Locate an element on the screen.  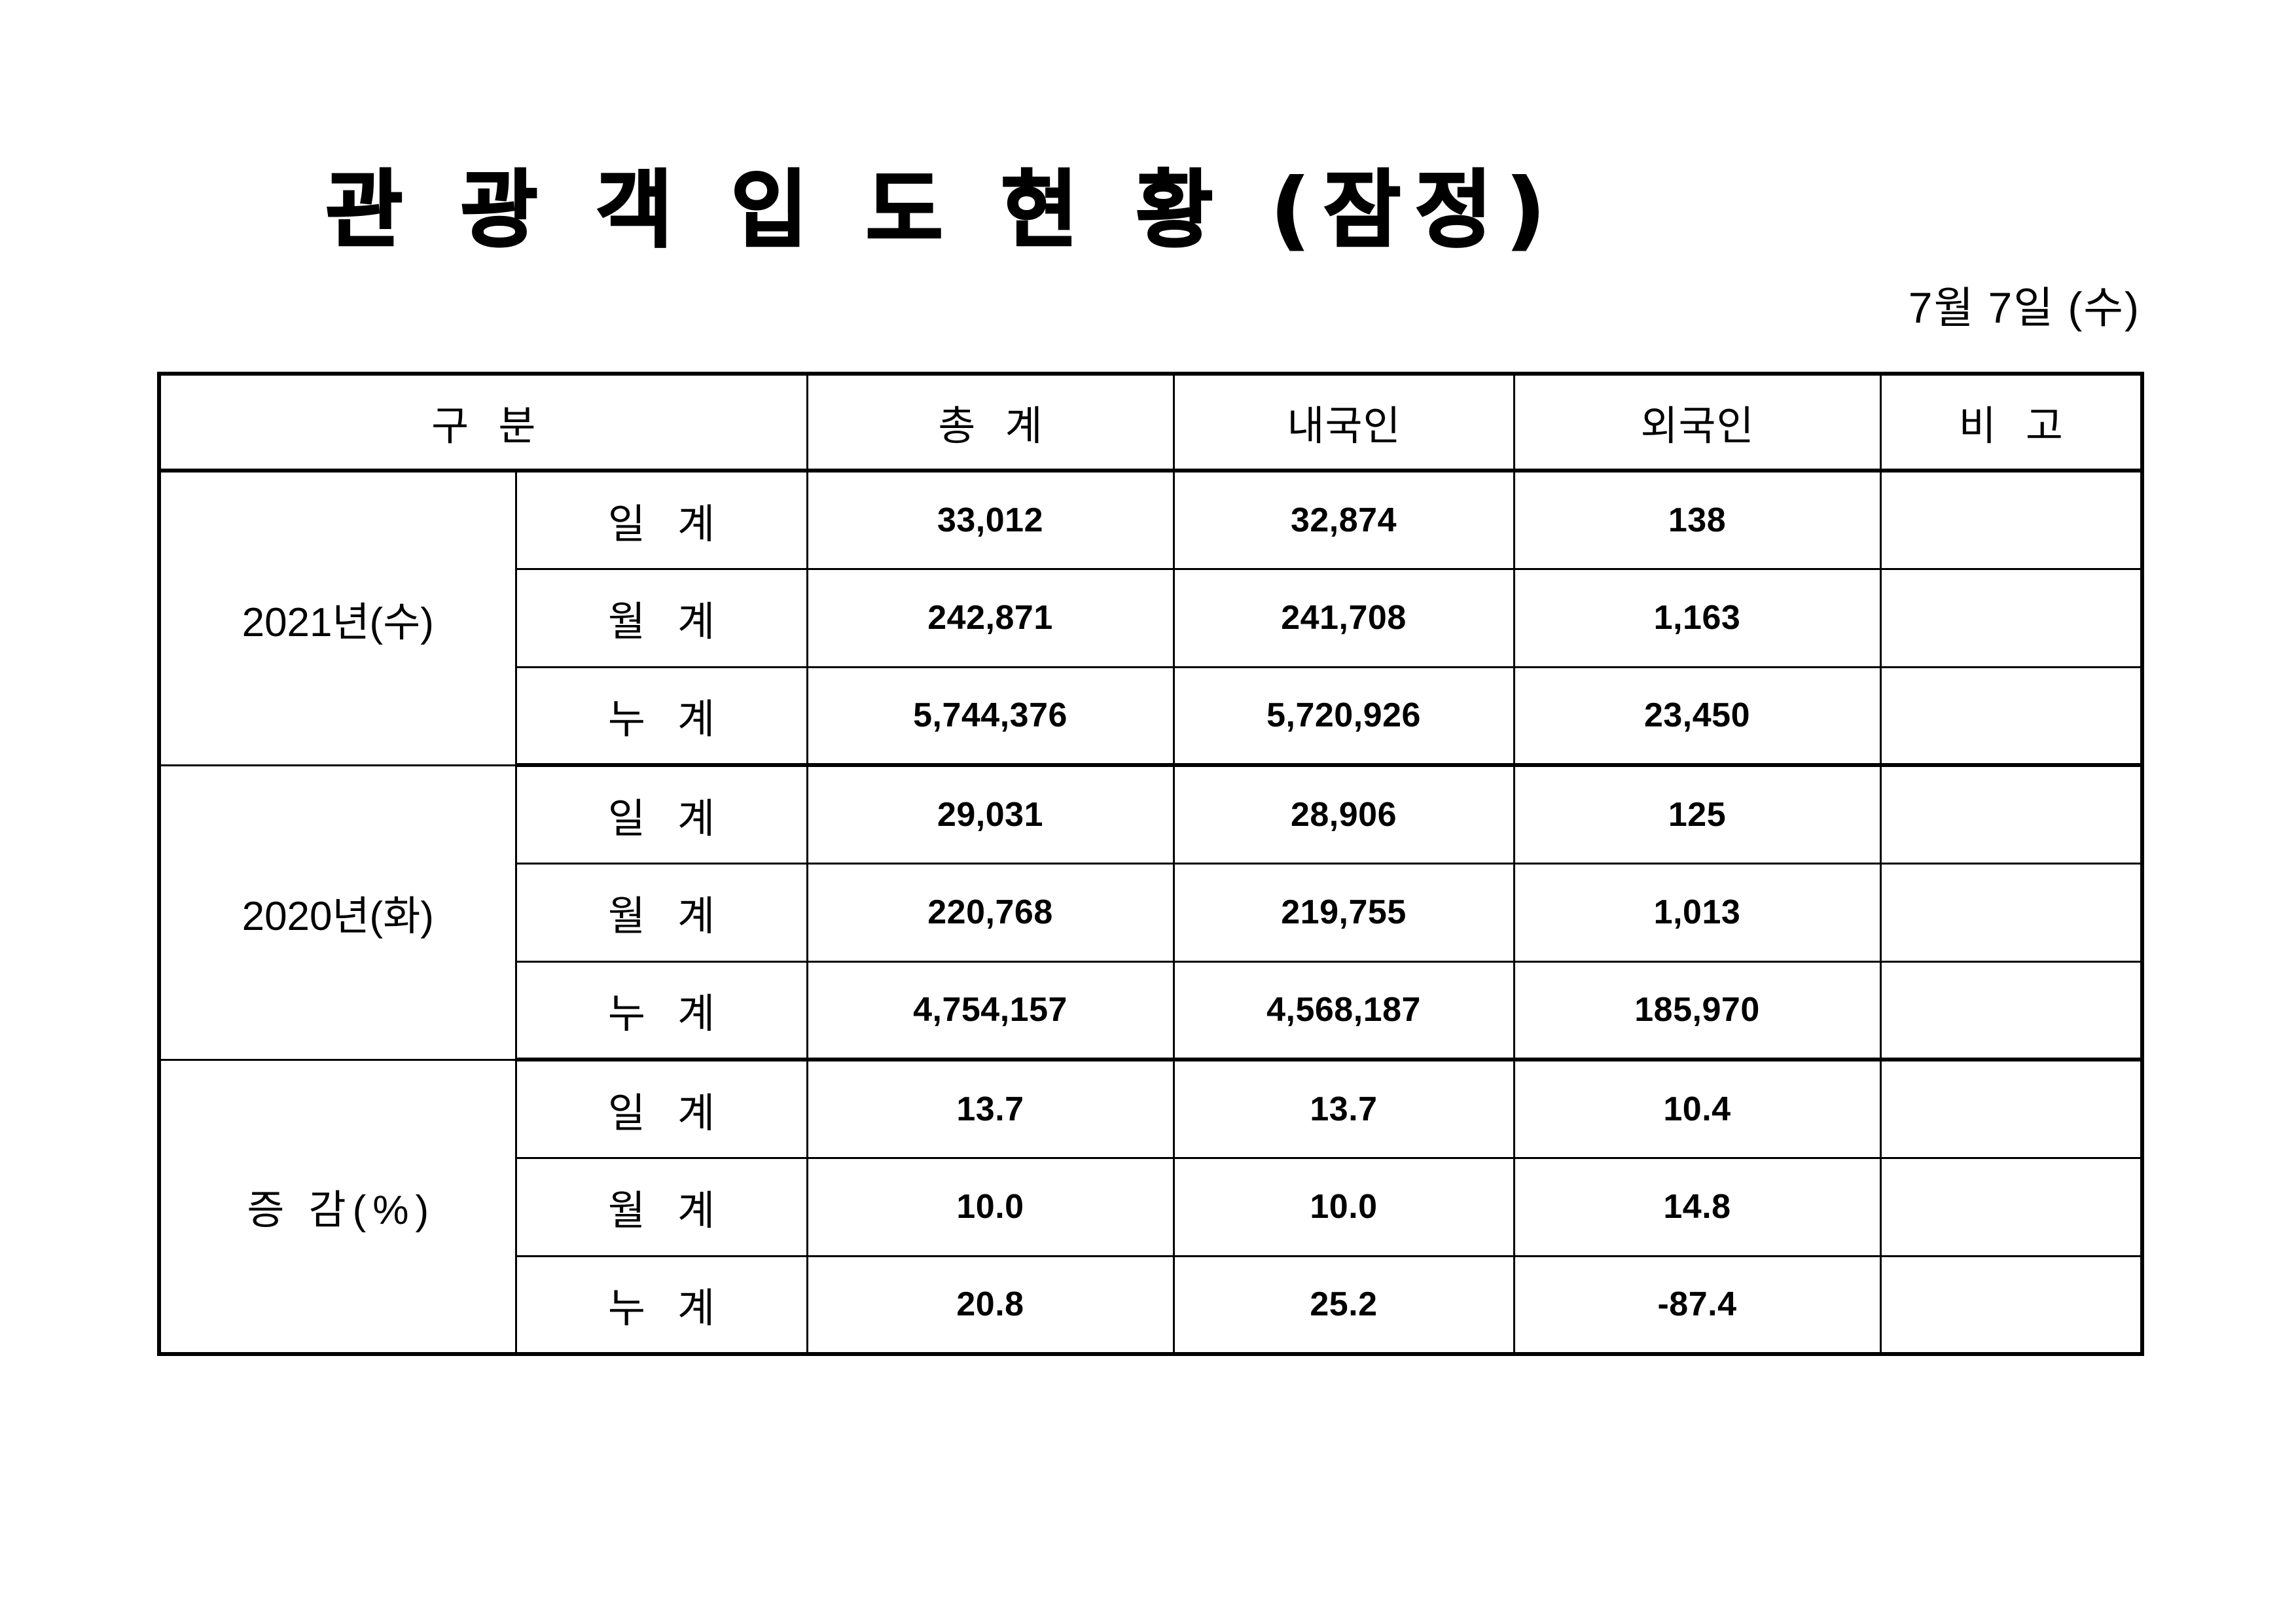
cell-foreign: 1,013 is located at coordinates (1697, 913).